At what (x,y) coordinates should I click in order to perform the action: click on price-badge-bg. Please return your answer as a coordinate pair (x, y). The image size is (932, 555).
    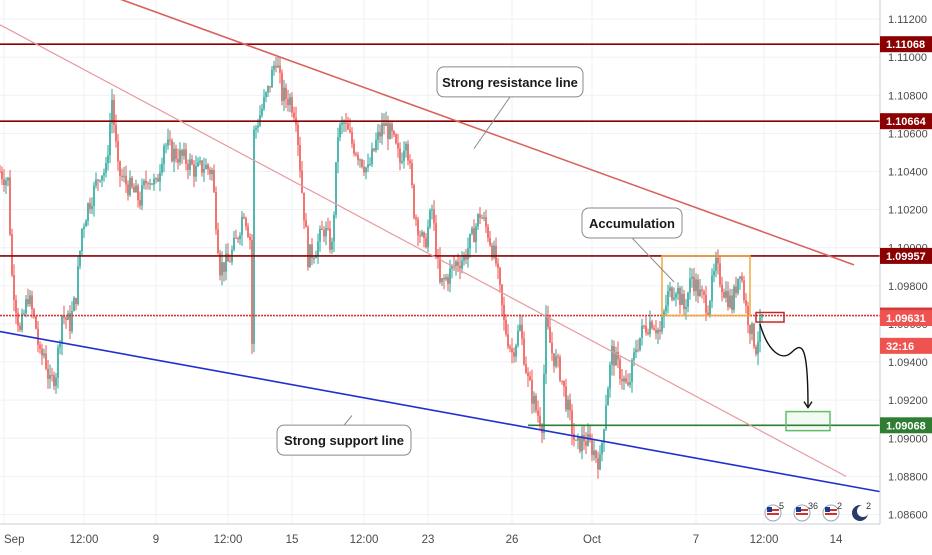
    Looking at the image, I should click on (906, 44).